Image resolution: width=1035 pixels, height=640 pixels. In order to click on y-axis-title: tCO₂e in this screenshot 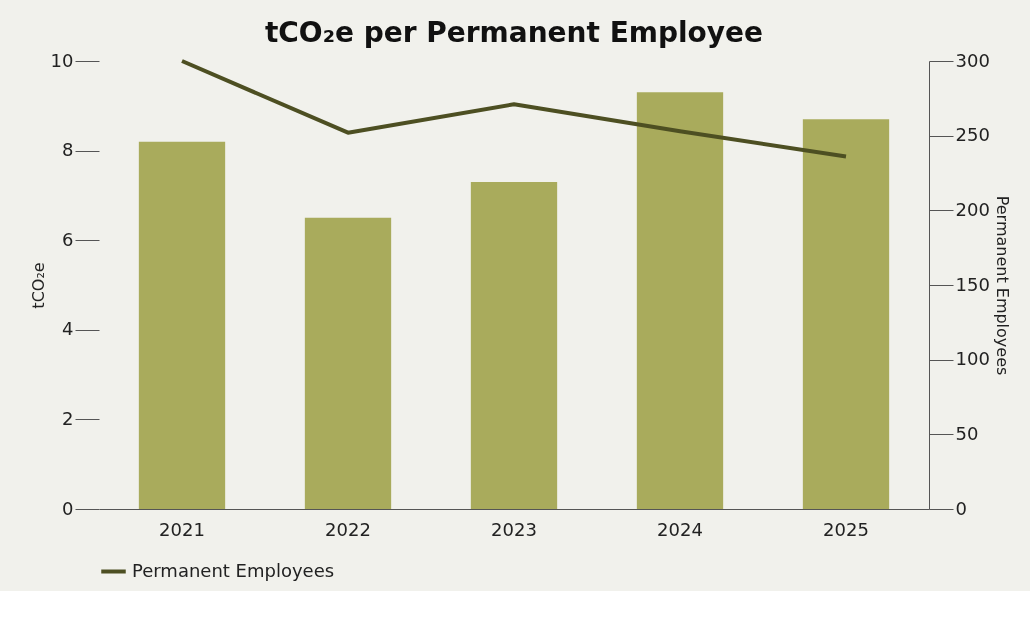, I will do `click(38, 285)`.